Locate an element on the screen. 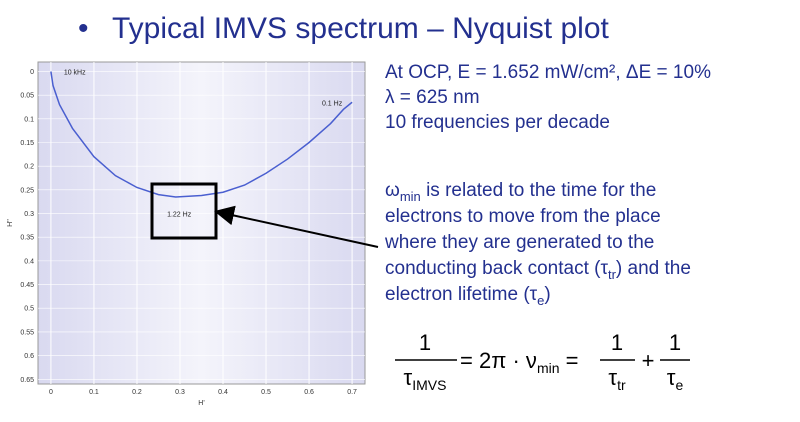 This screenshot has height=422, width=800. x-tick-label: 0.5 is located at coordinates (266, 392).